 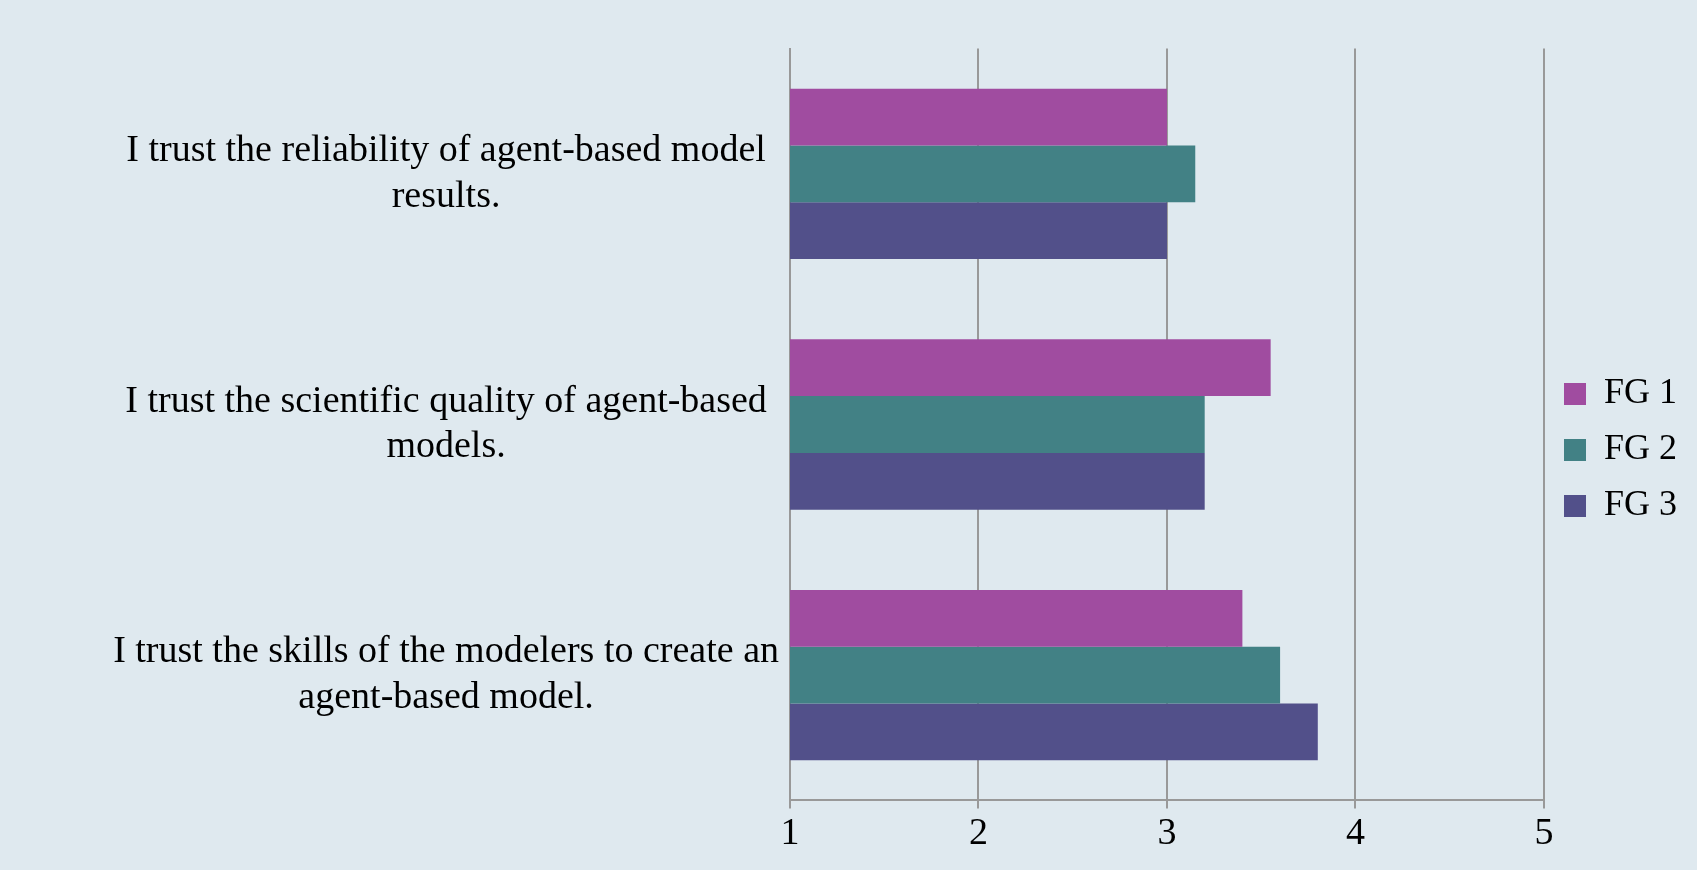 I want to click on y-tick-label: I trust the skills of the modelers to create an agent-based model., so click(x=446, y=672).